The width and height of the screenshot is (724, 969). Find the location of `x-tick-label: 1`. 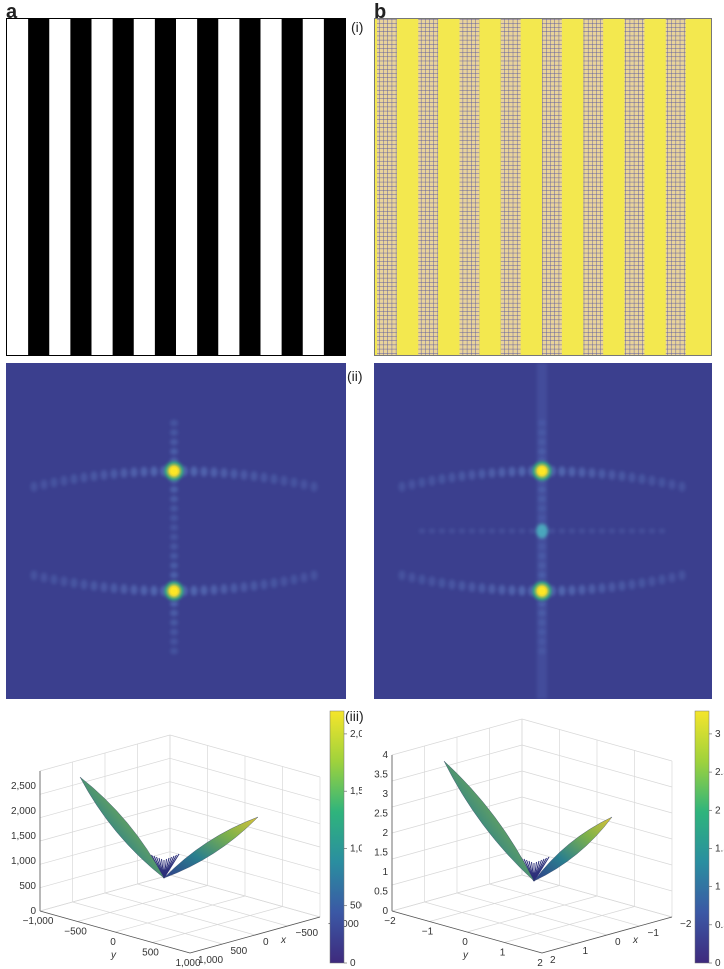

x-tick-label: 1 is located at coordinates (586, 951).